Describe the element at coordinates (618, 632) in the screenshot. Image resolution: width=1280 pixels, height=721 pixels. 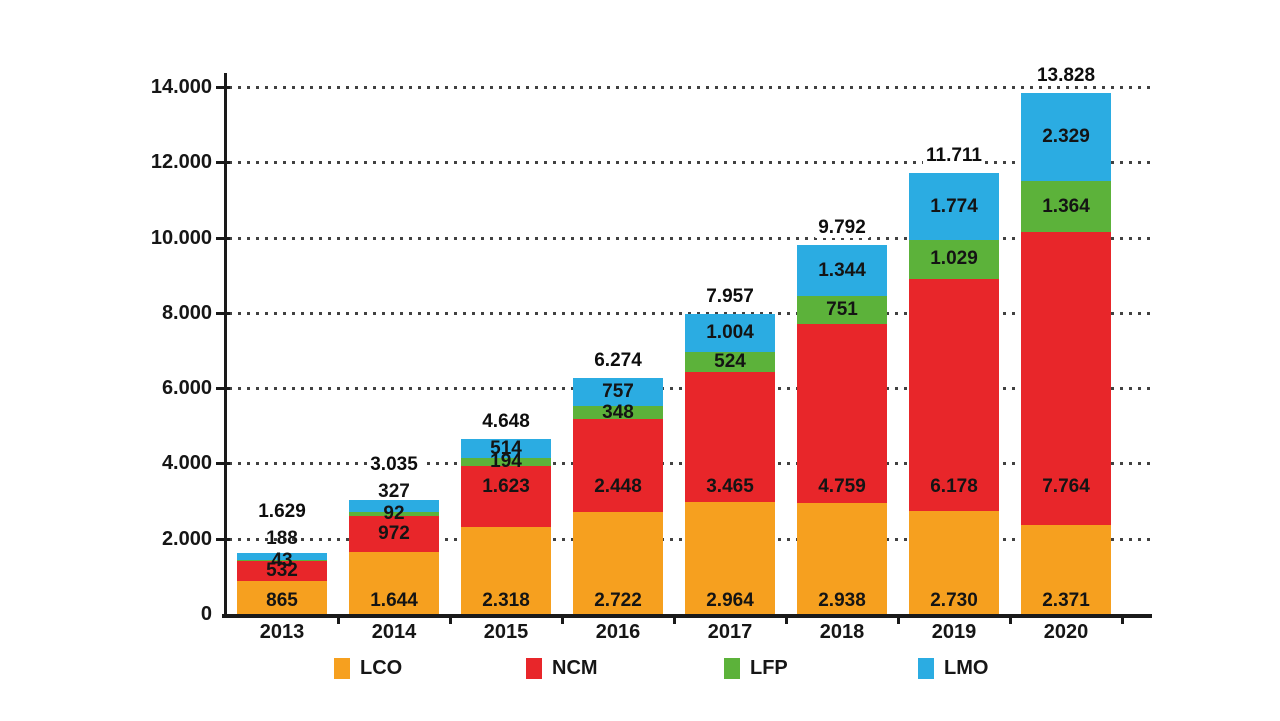
I see `x-axis-label-2016: 2016` at that location.